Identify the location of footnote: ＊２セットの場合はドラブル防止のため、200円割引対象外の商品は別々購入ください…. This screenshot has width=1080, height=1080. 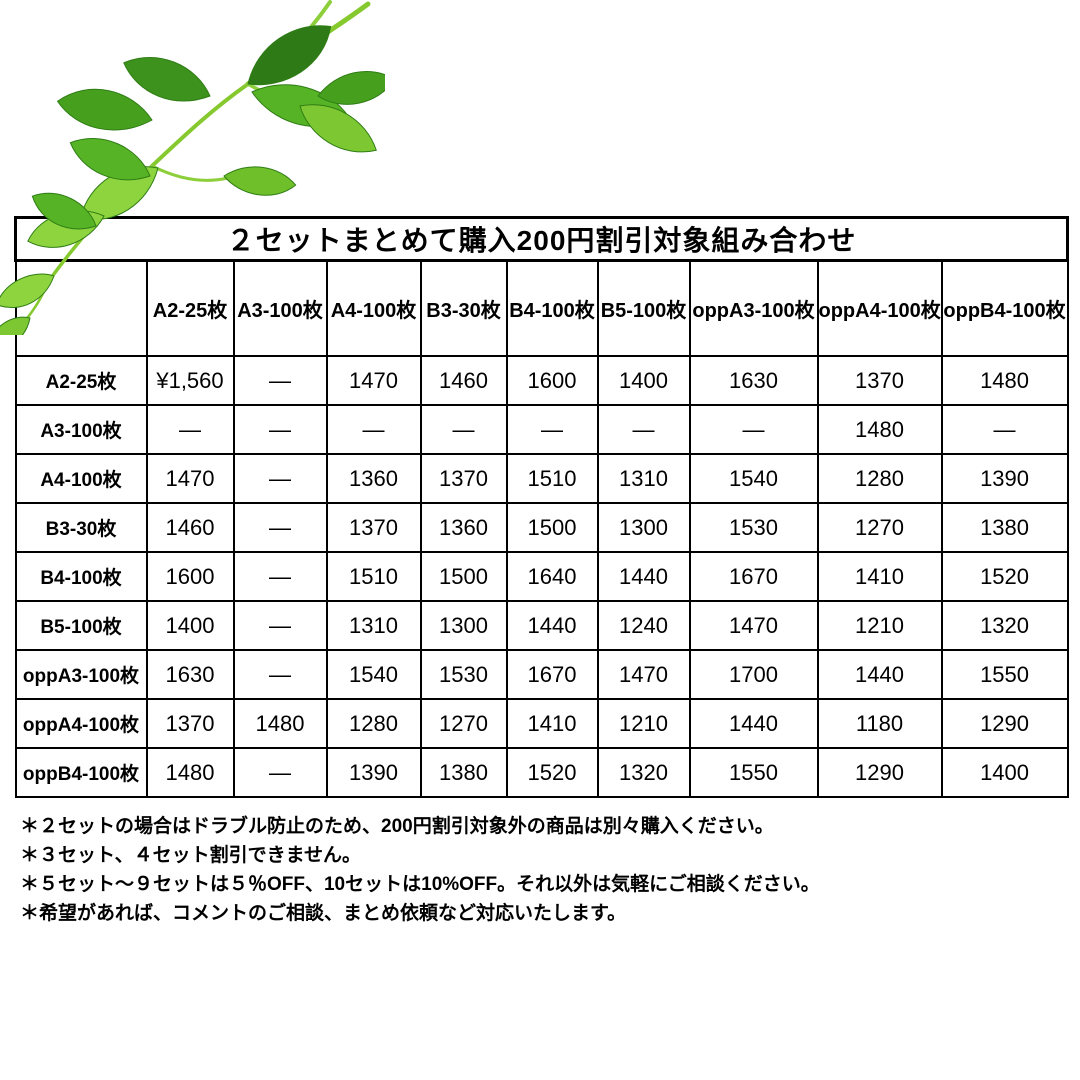
(397, 826).